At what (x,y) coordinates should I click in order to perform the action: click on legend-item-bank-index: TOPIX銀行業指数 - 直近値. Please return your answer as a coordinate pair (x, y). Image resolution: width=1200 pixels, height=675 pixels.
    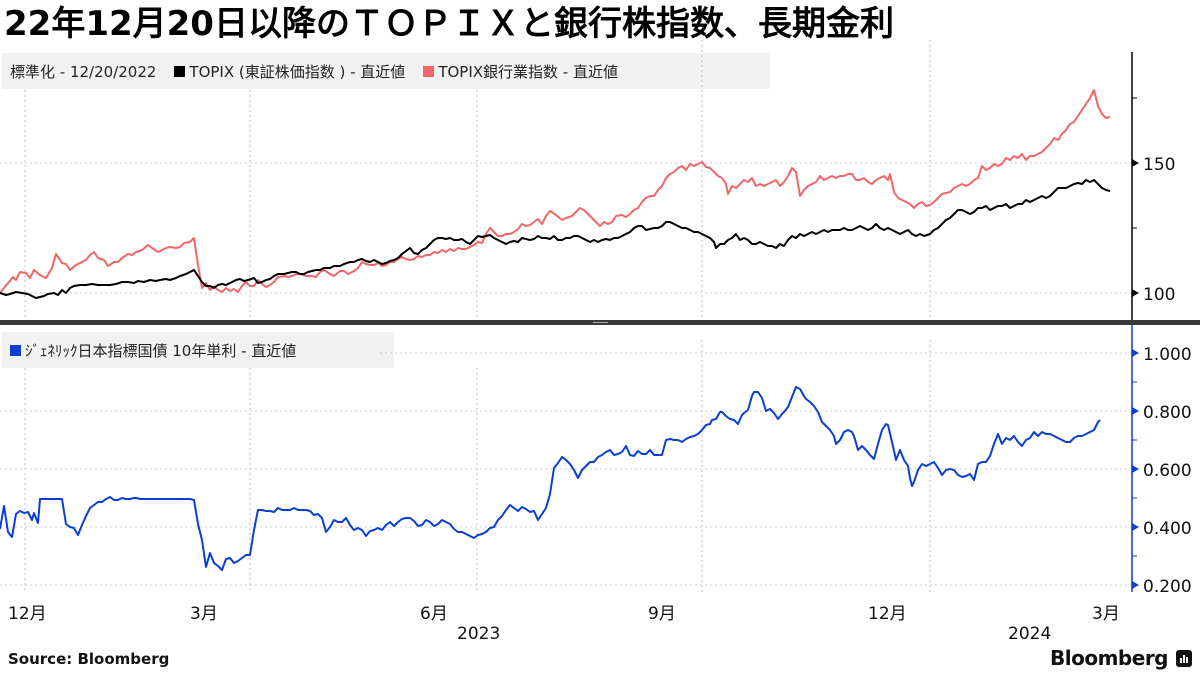
    Looking at the image, I should click on (520, 71).